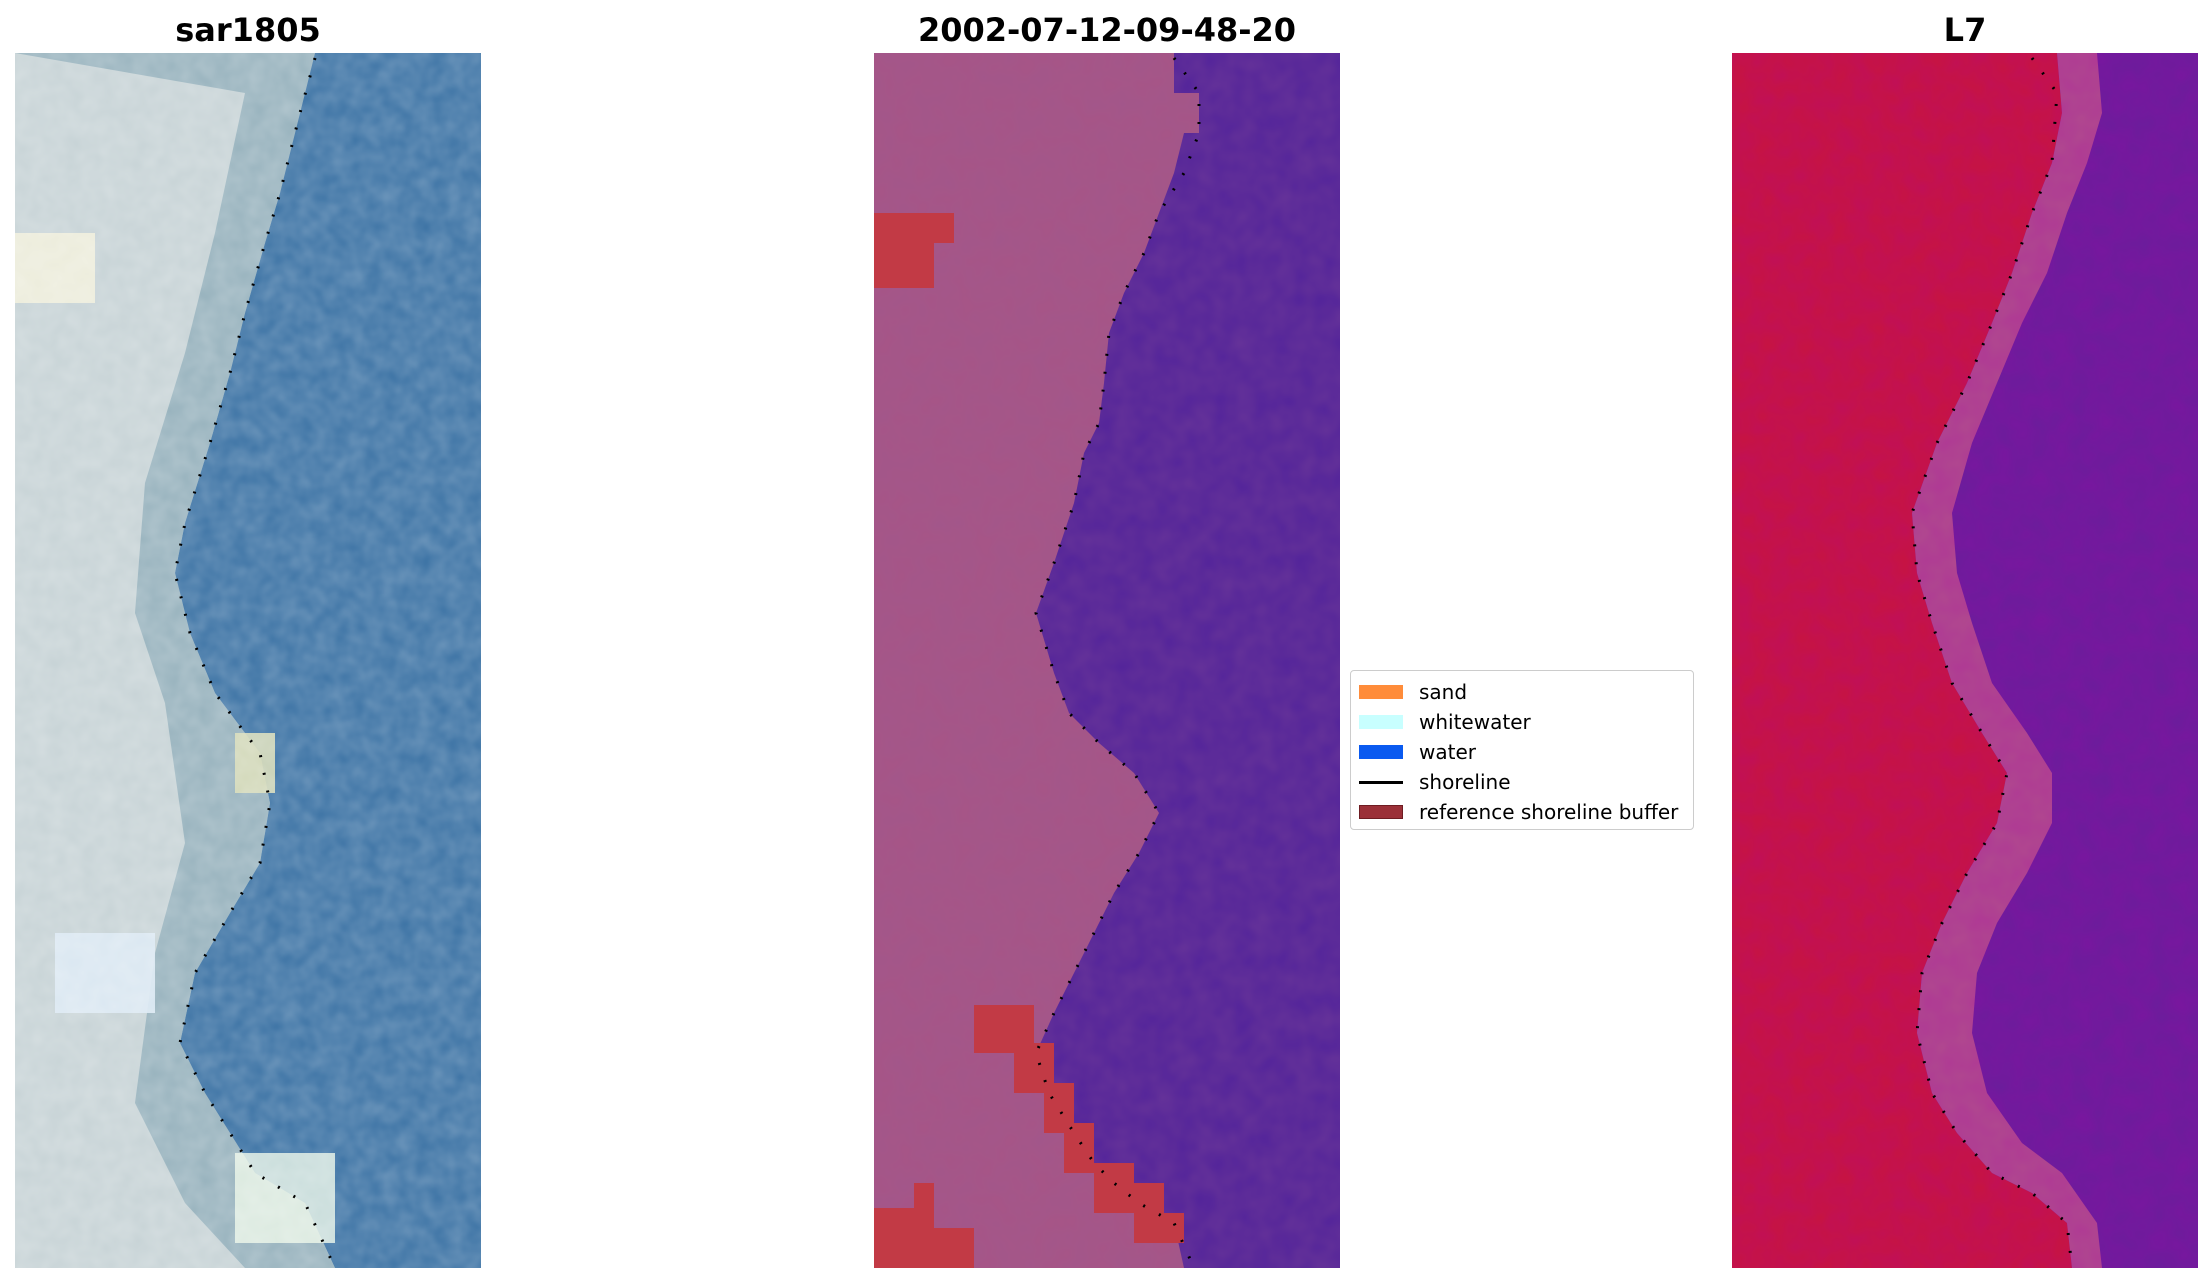 The width and height of the screenshot is (2211, 1283). I want to click on legend-item-shoreline: shoreline, so click(1522, 782).